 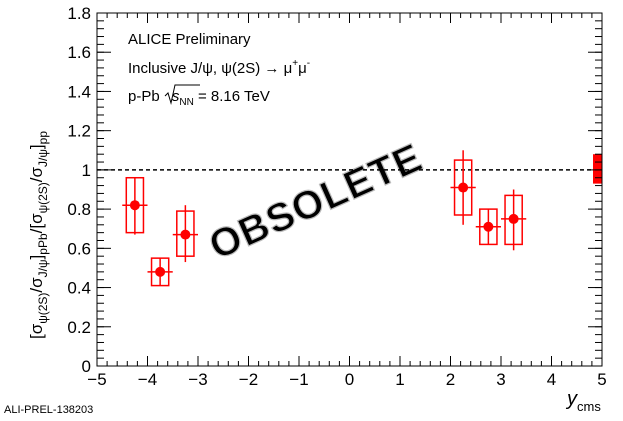 I want to click on x-tick-label: 3, so click(x=500, y=379).